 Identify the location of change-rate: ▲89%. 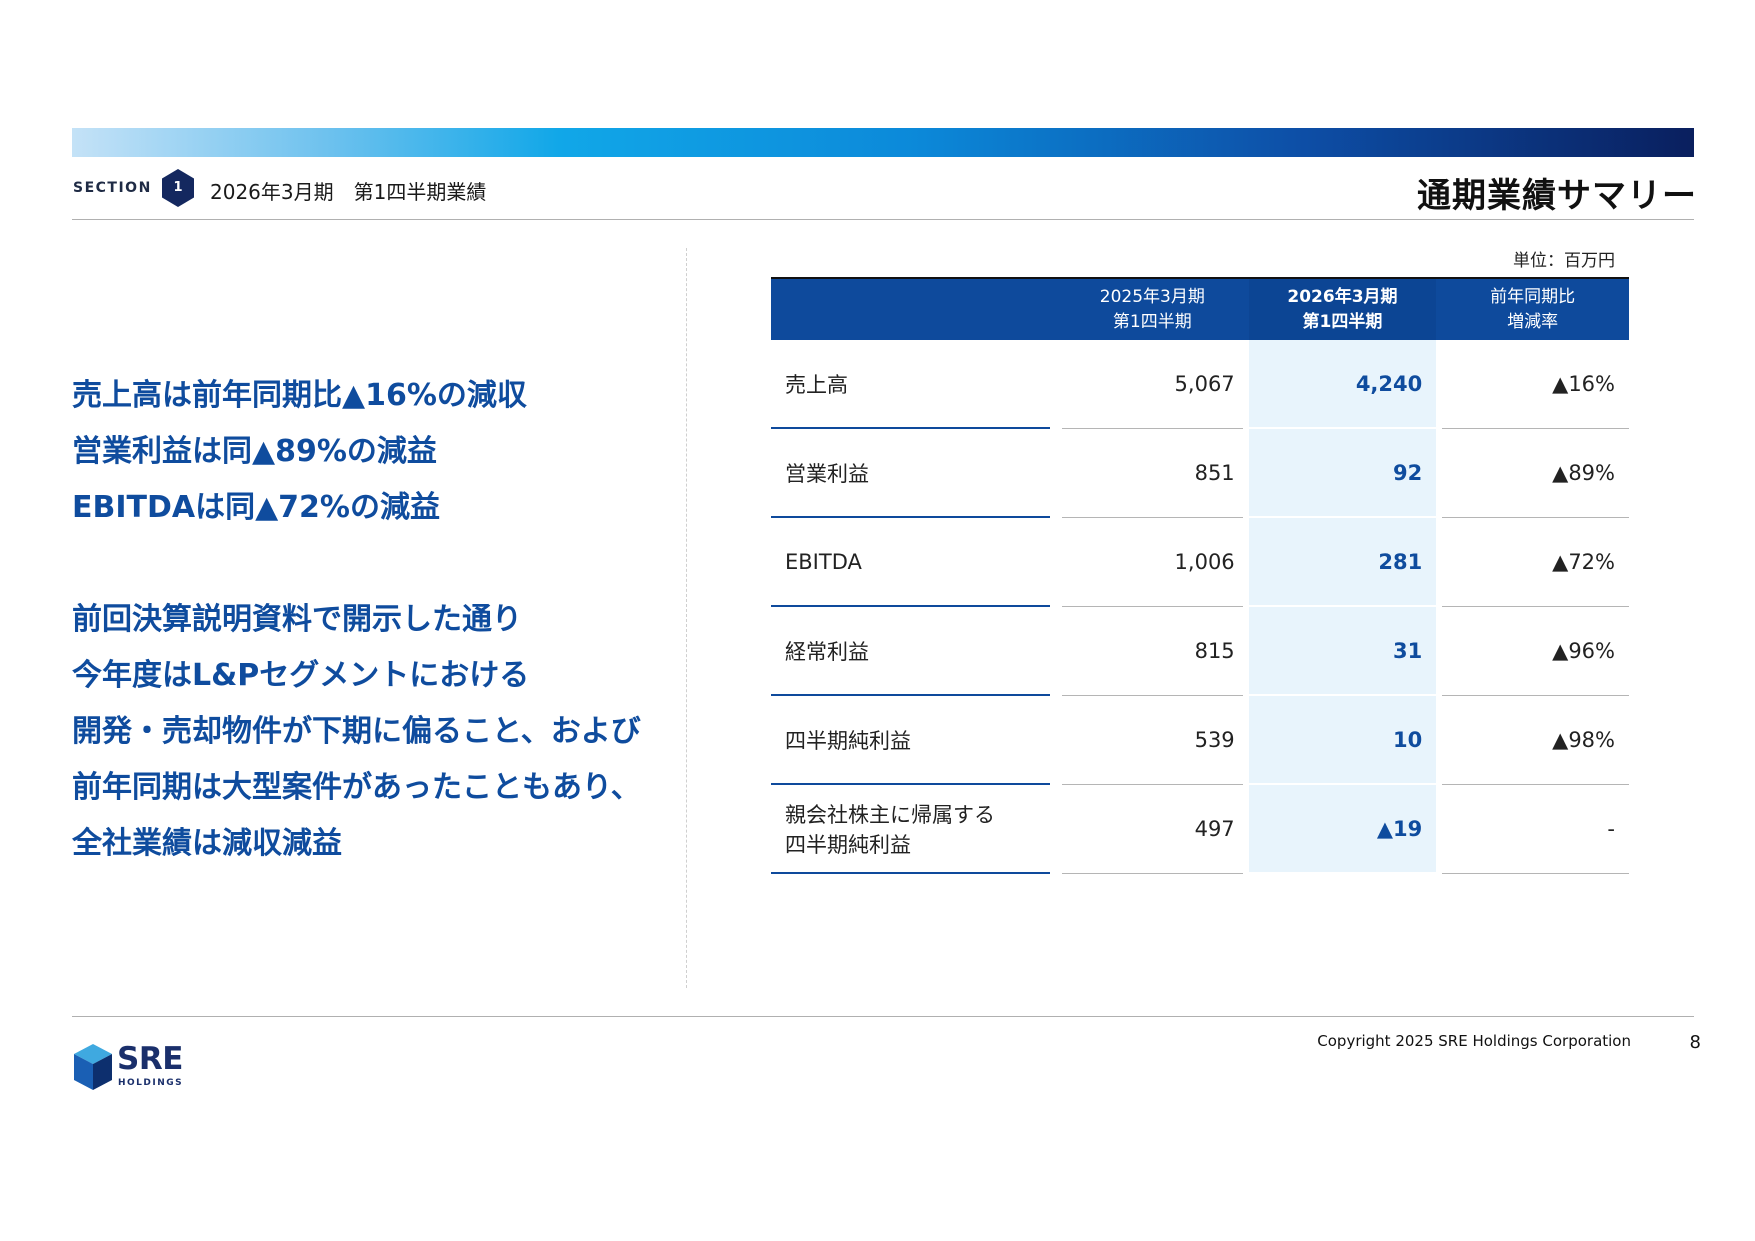
(1532, 473).